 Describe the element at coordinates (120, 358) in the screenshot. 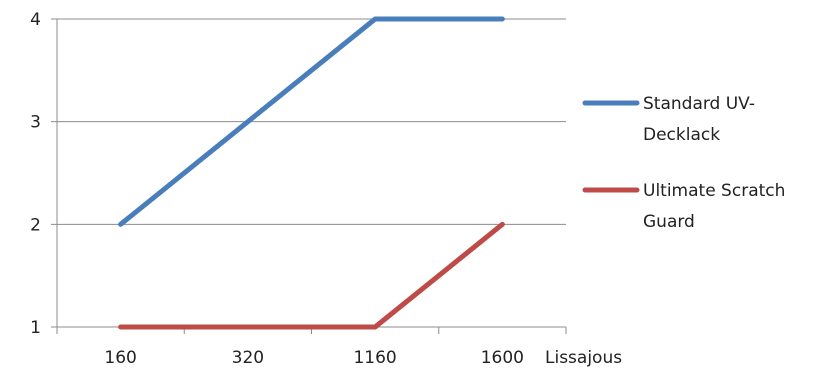

I see `x-tick-label-160: 160` at that location.